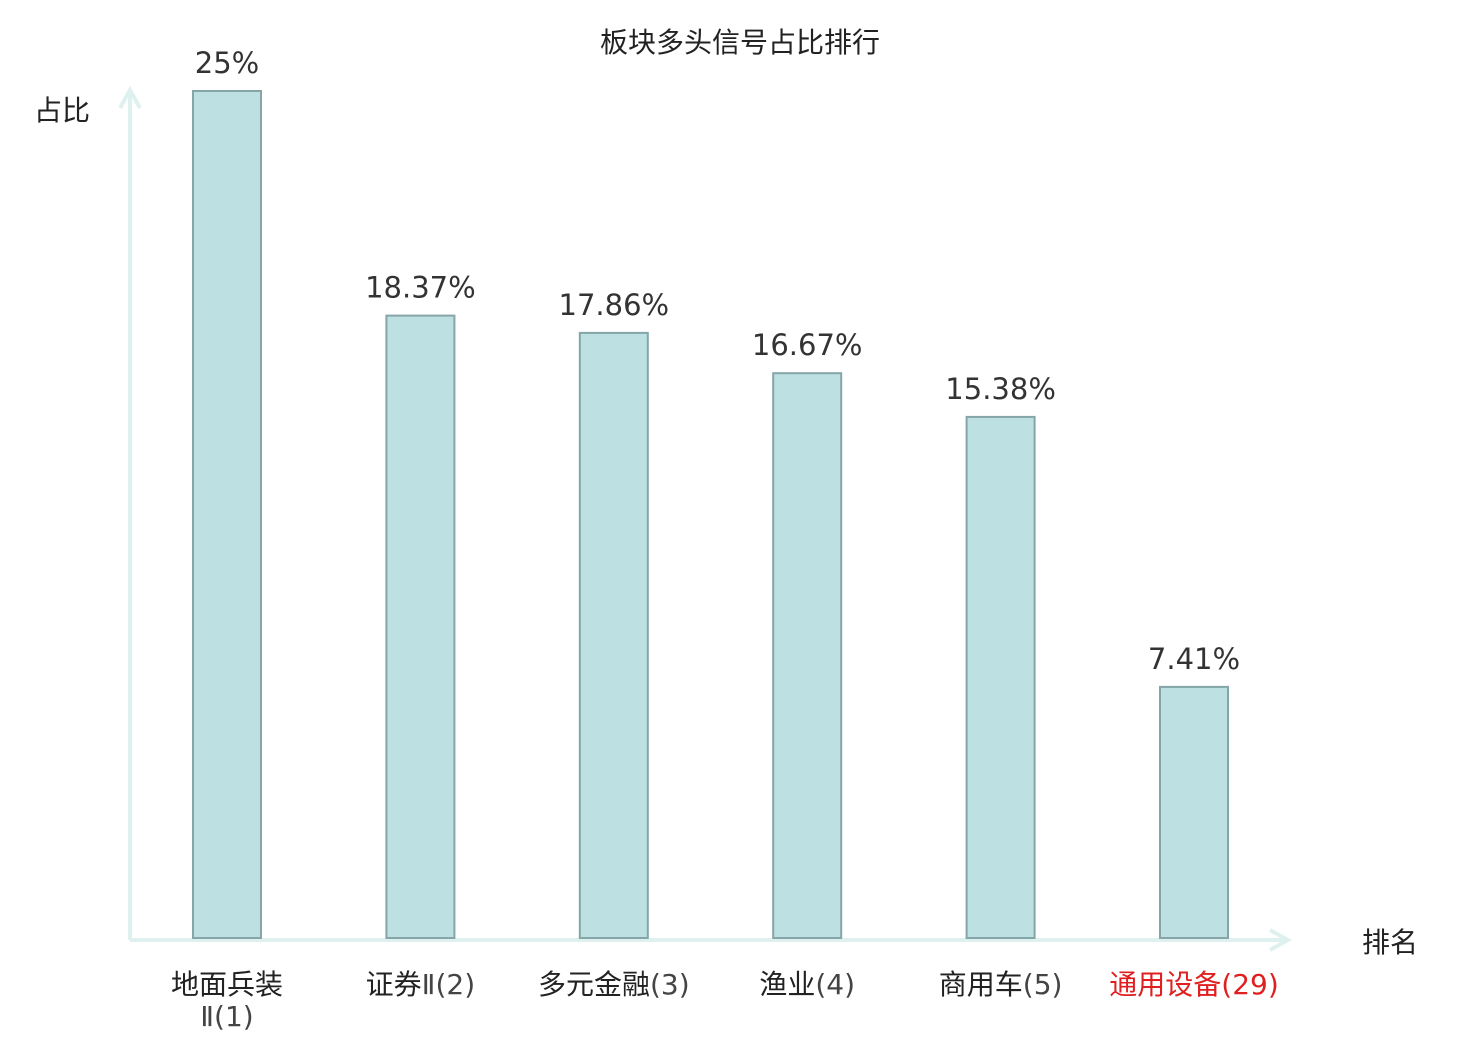 The image size is (1480, 1040). I want to click on category-name-0: 地面兵装, so click(227, 984).